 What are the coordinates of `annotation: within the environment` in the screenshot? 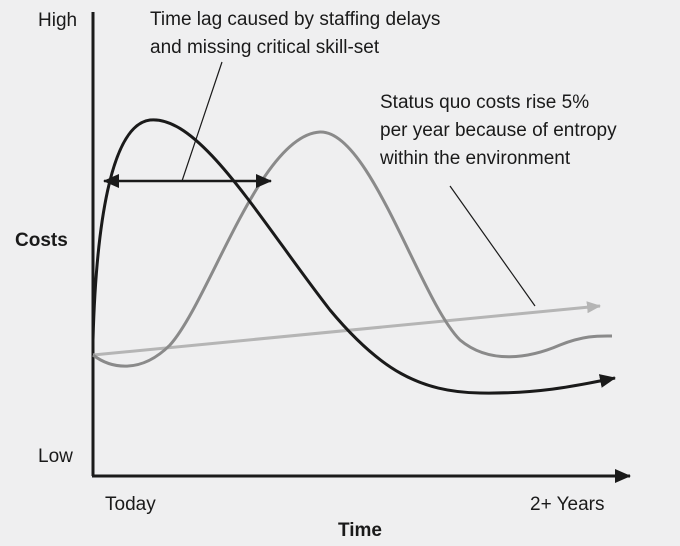 It's located at (475, 158).